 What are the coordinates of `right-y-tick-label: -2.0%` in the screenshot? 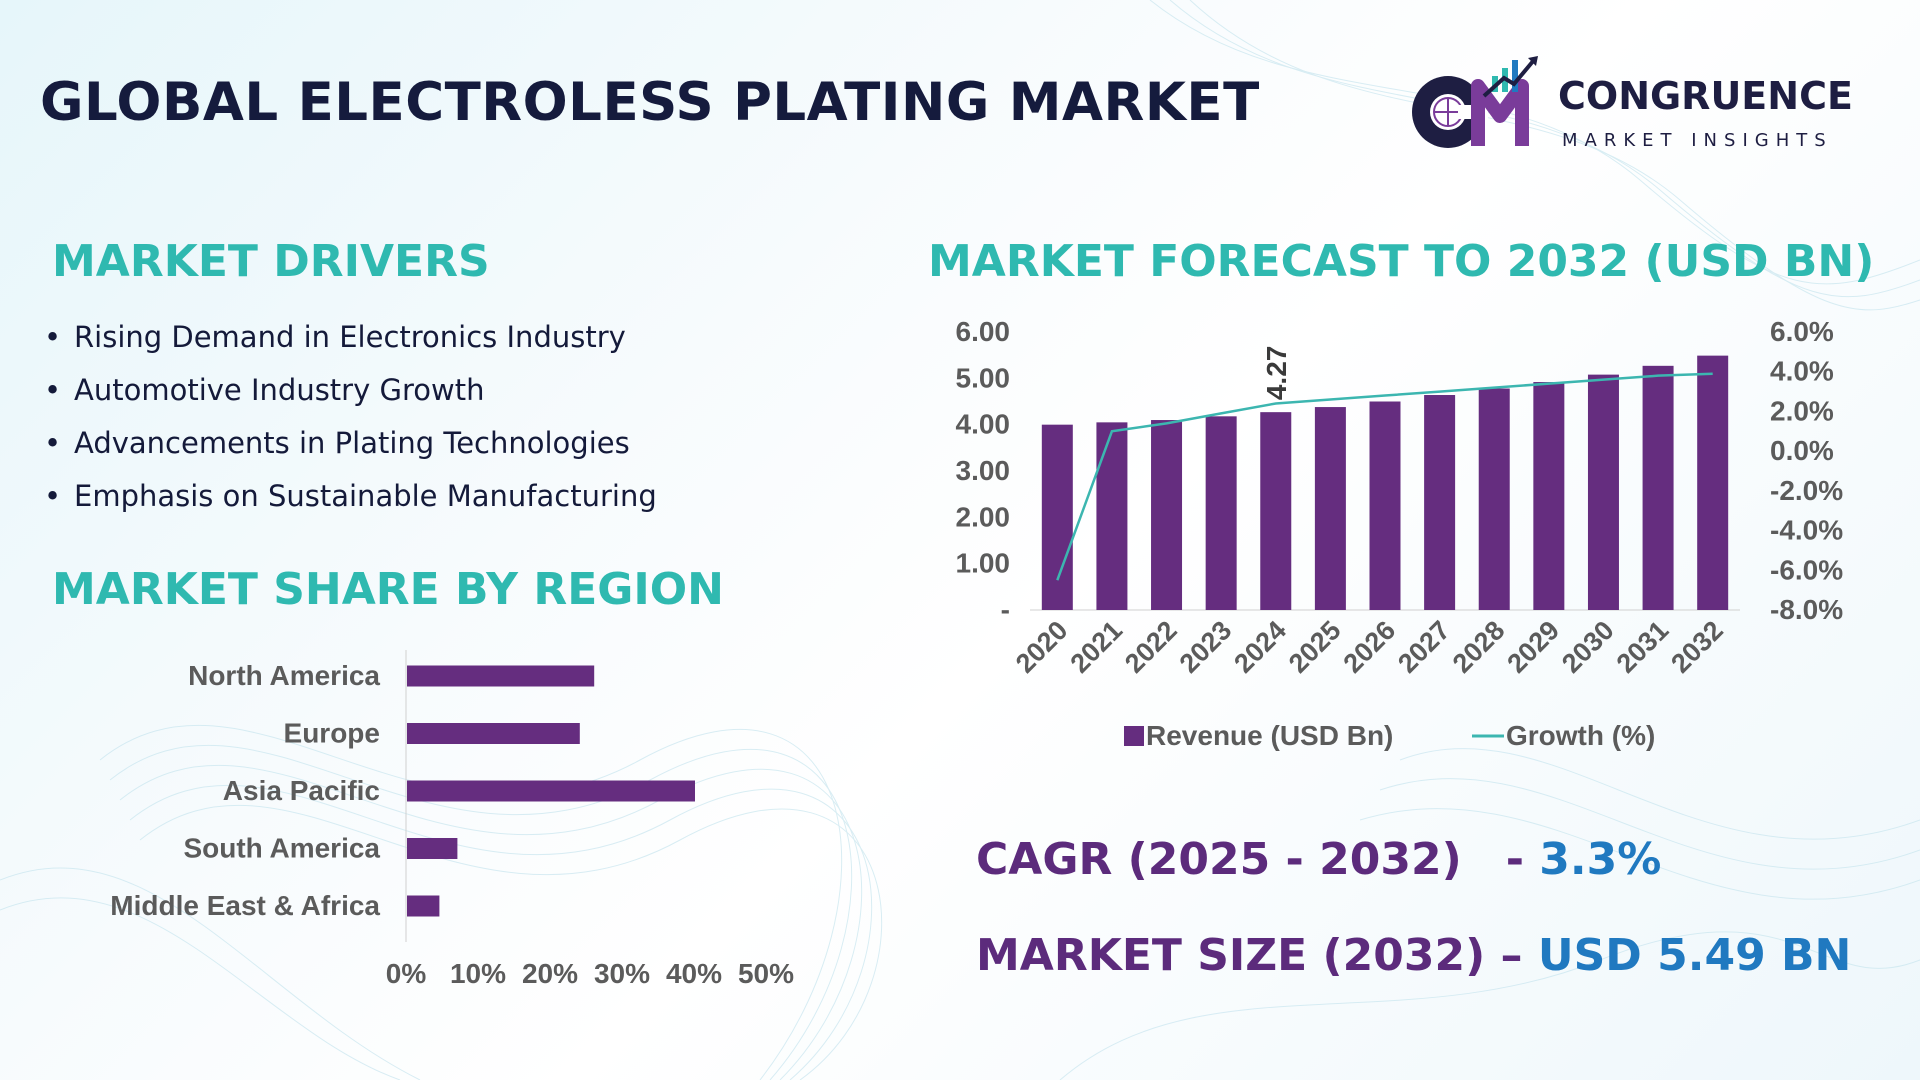 It's located at (1806, 490).